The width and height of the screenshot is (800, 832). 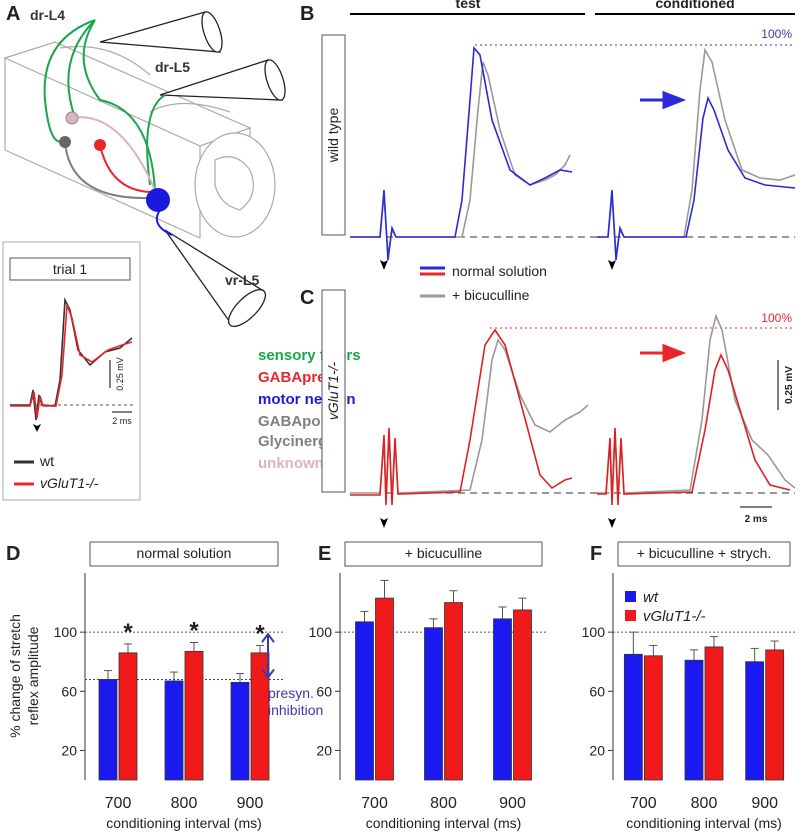 What do you see at coordinates (491, 295) in the screenshot?
I see `legend-label: + bicuculline` at bounding box center [491, 295].